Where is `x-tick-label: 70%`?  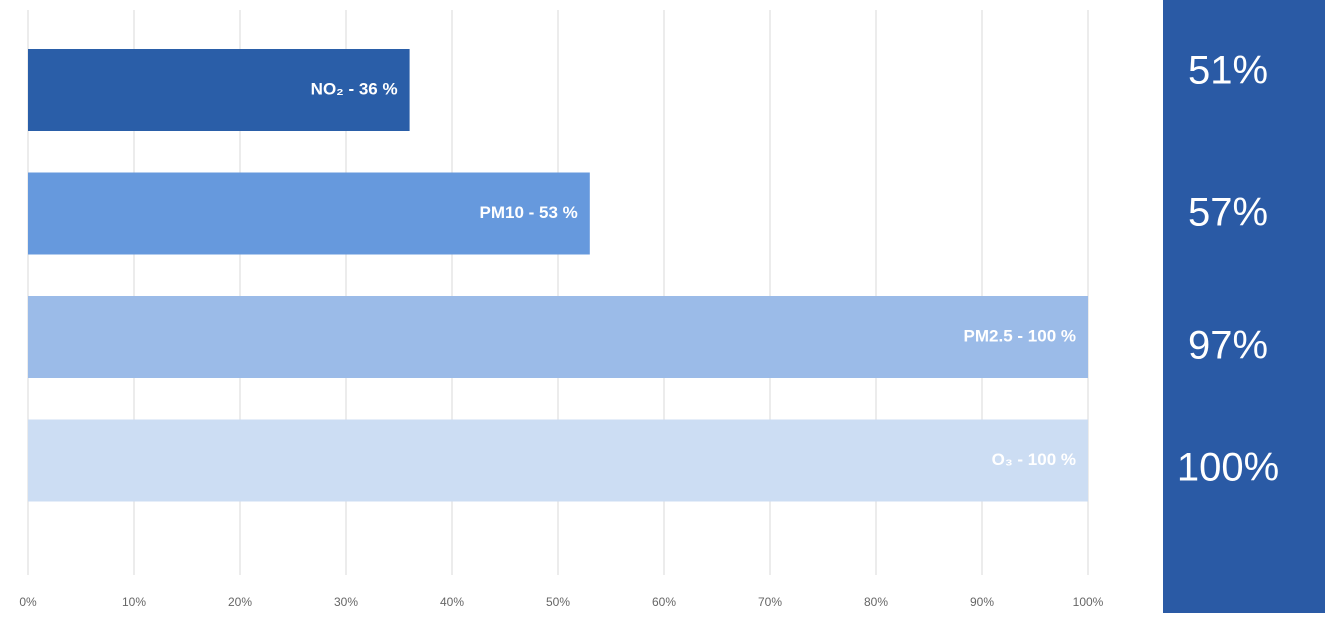 x-tick-label: 70% is located at coordinates (770, 602).